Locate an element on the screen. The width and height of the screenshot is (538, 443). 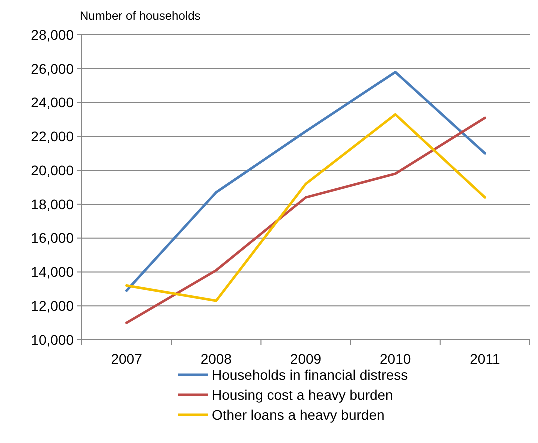
y-tick-label: 26,000 is located at coordinates (52, 68).